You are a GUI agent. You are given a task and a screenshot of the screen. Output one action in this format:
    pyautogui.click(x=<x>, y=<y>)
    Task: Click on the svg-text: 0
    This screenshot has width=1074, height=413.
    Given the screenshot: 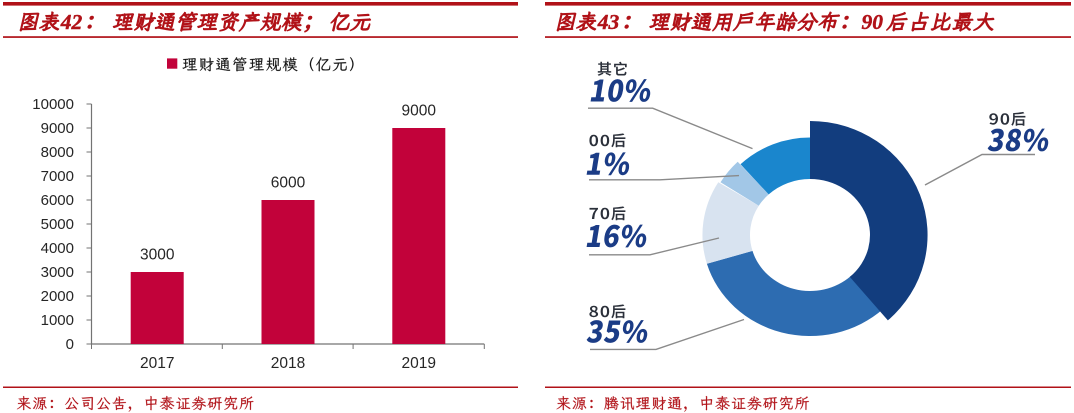 What is the action you would take?
    pyautogui.click(x=70, y=344)
    